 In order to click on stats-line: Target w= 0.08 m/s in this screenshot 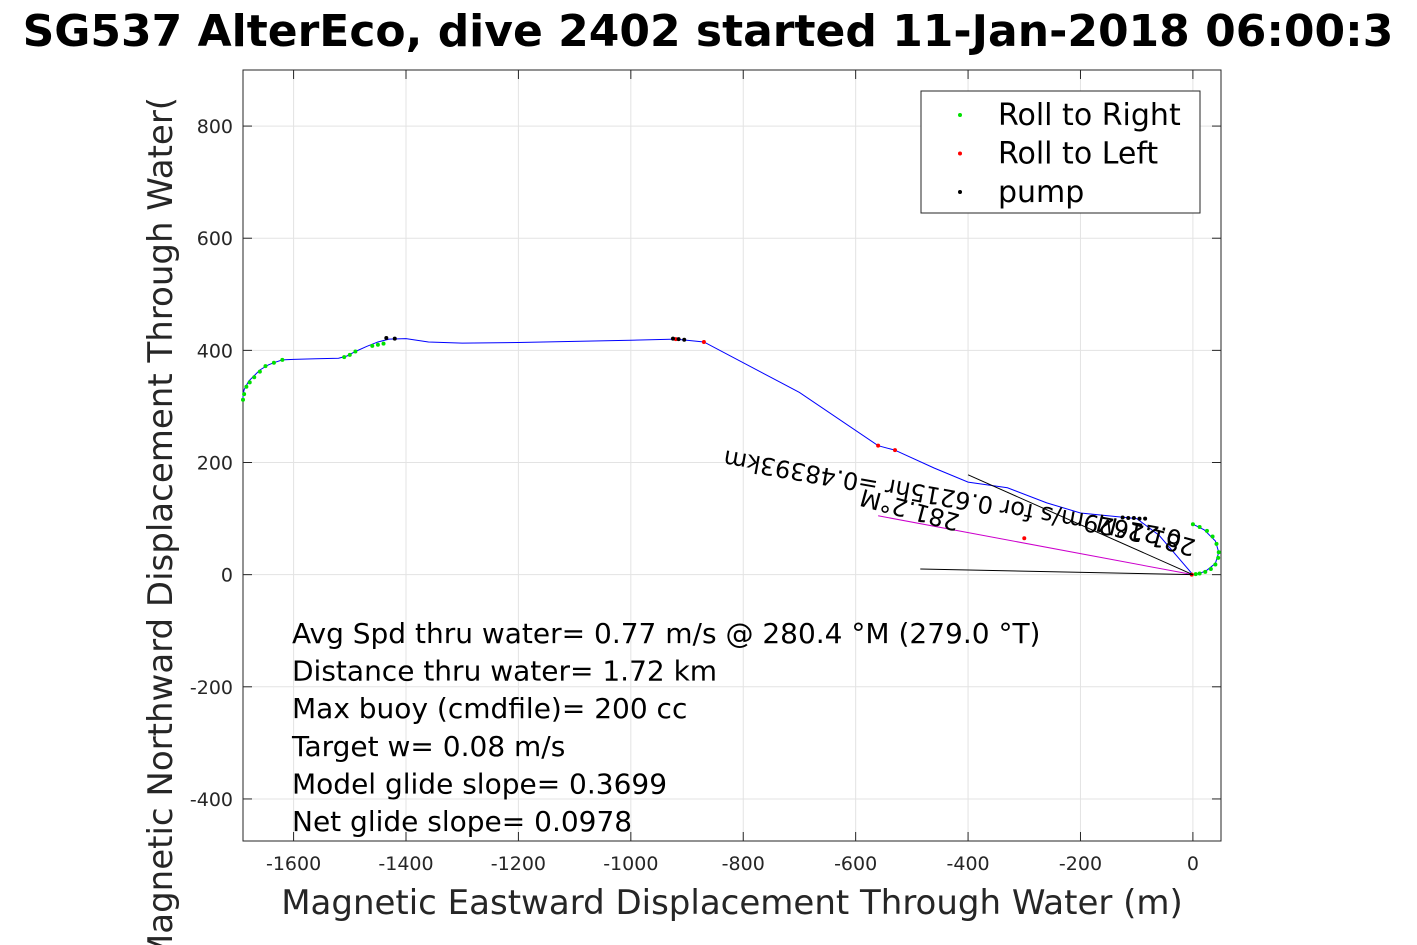, I will do `click(428, 746)`.